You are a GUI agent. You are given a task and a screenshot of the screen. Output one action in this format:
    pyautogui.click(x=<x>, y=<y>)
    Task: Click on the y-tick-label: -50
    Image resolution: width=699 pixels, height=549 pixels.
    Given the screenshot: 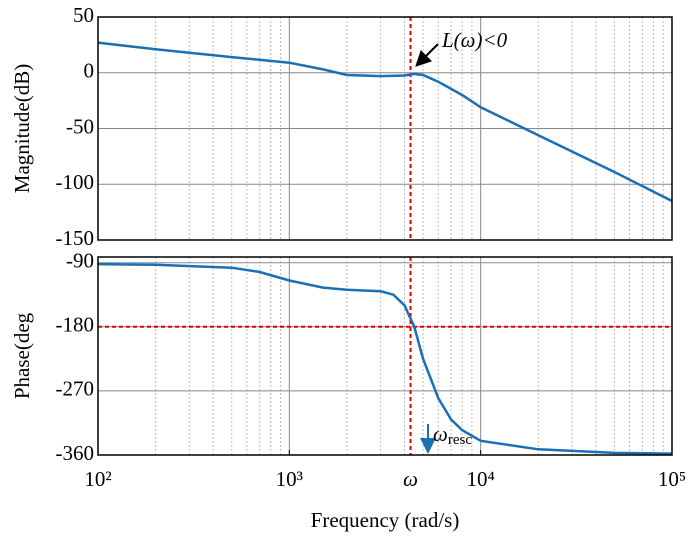 What is the action you would take?
    pyautogui.click(x=80, y=126)
    